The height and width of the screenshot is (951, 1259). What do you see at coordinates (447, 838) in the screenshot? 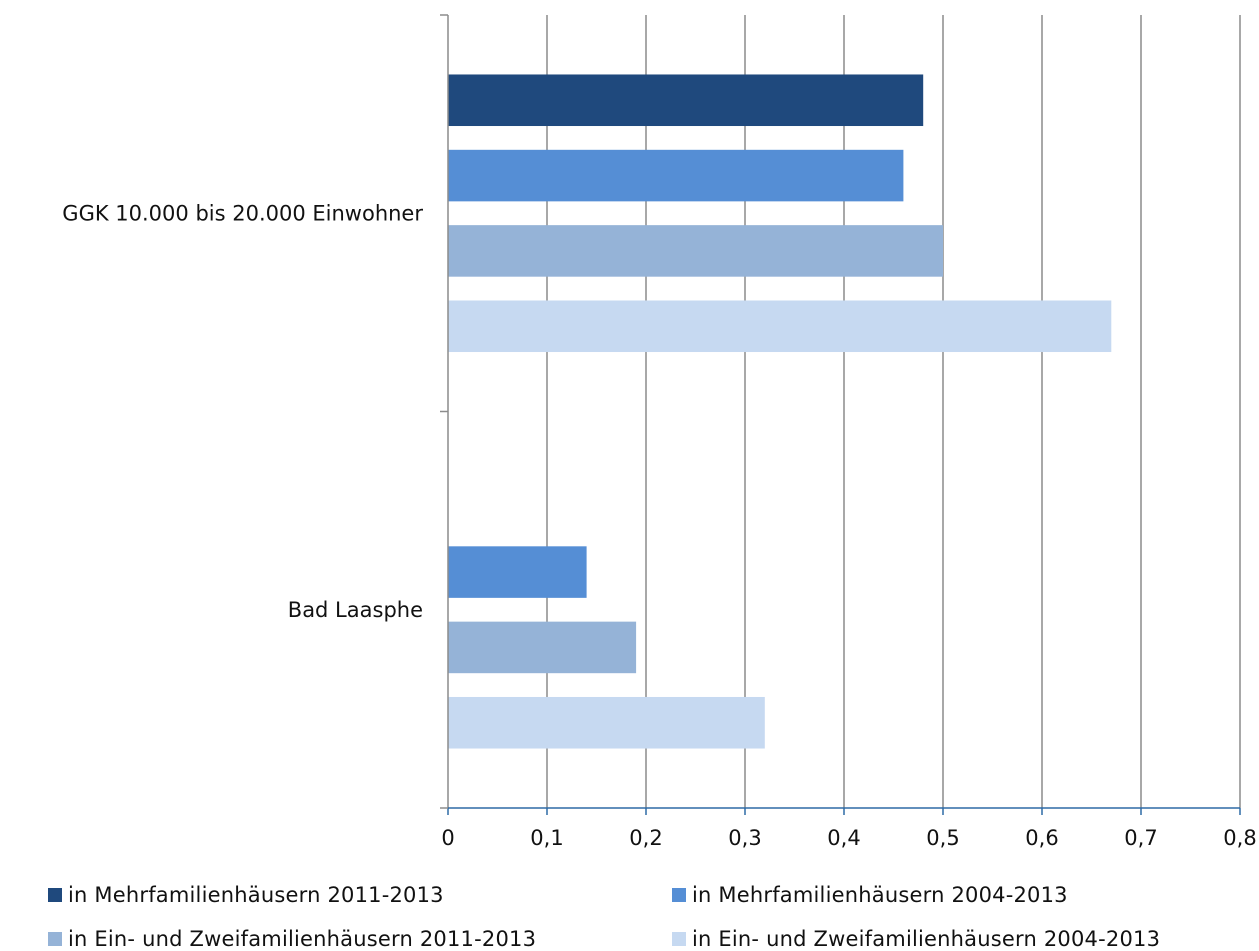
I see `x-tick-label: 0` at bounding box center [447, 838].